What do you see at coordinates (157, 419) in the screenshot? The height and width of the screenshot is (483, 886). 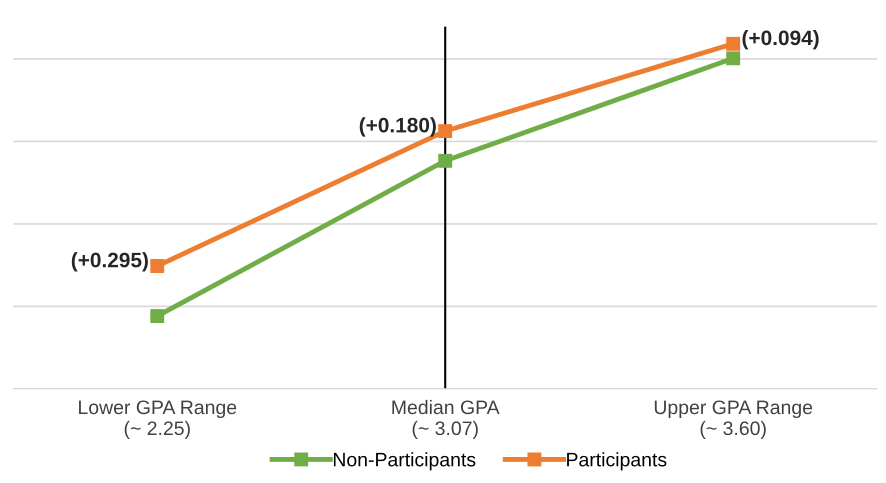 I see `x-tick-label: Lower GPA Range (~ 2.25)` at bounding box center [157, 419].